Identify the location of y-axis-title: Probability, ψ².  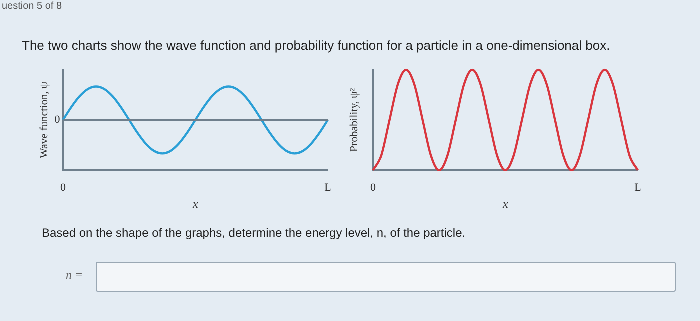
(354, 120).